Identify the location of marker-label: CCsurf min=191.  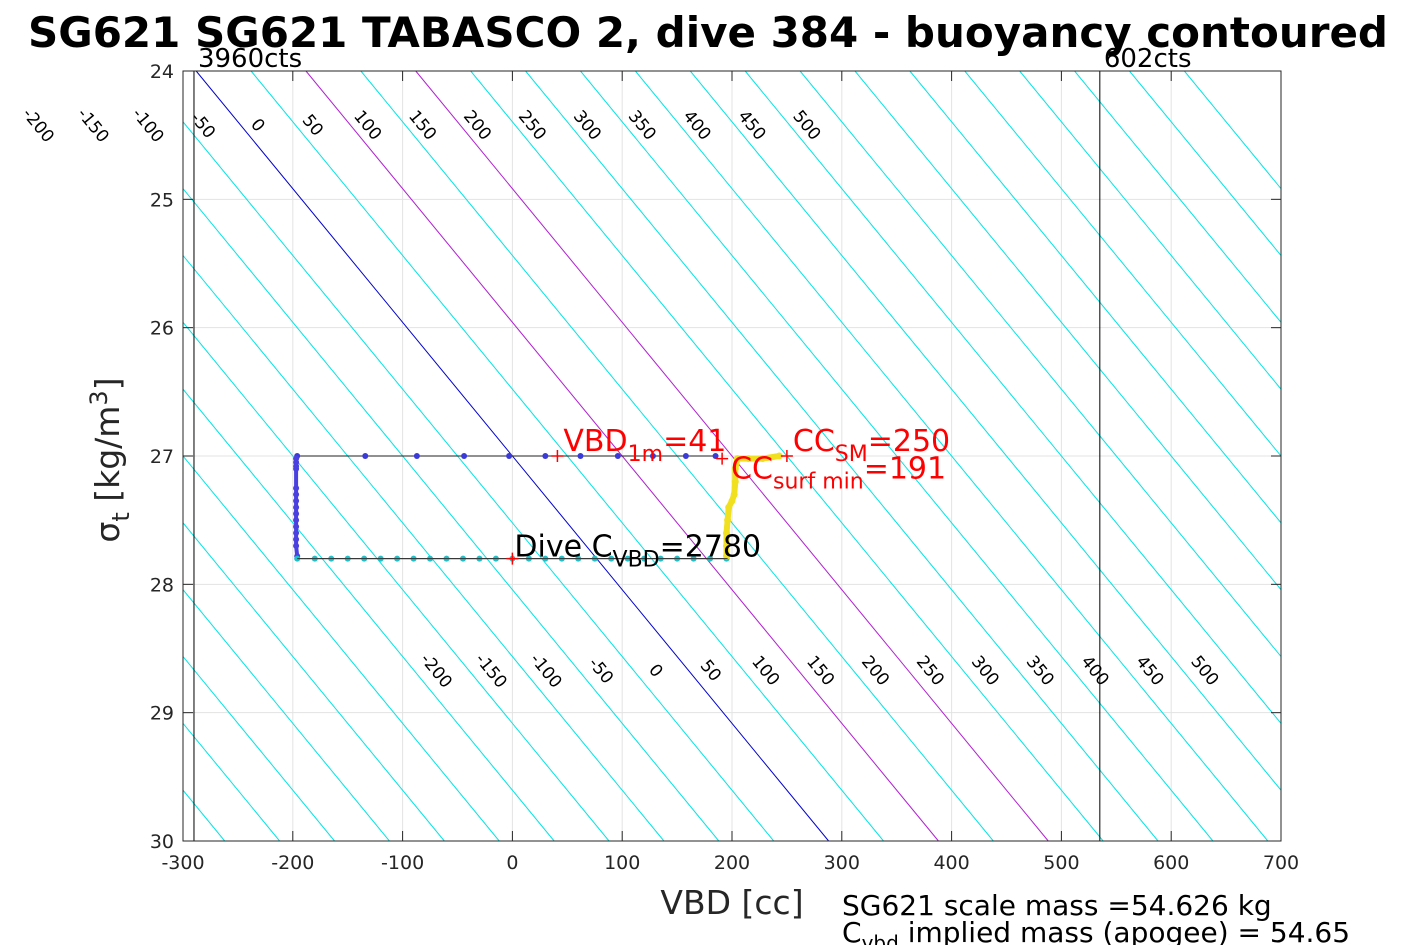
(838, 473).